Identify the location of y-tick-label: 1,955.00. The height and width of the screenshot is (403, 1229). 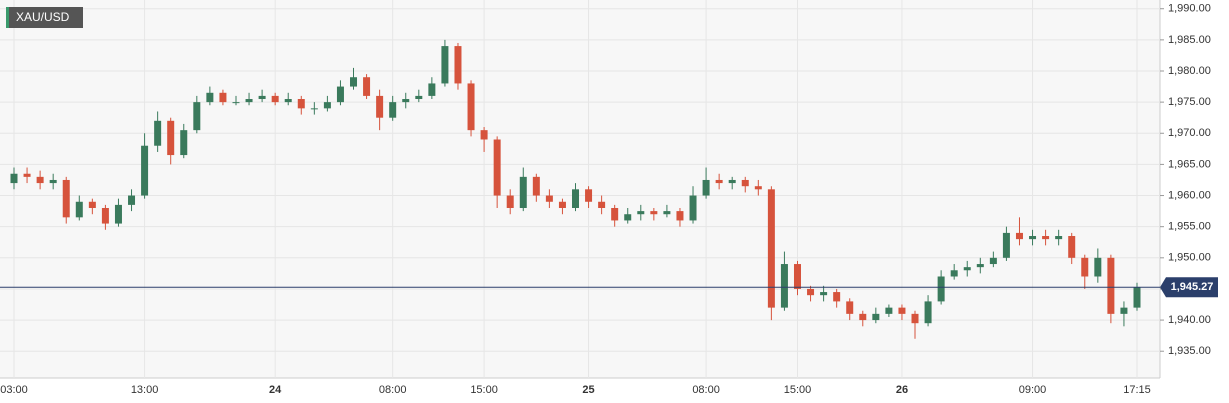
(1189, 227).